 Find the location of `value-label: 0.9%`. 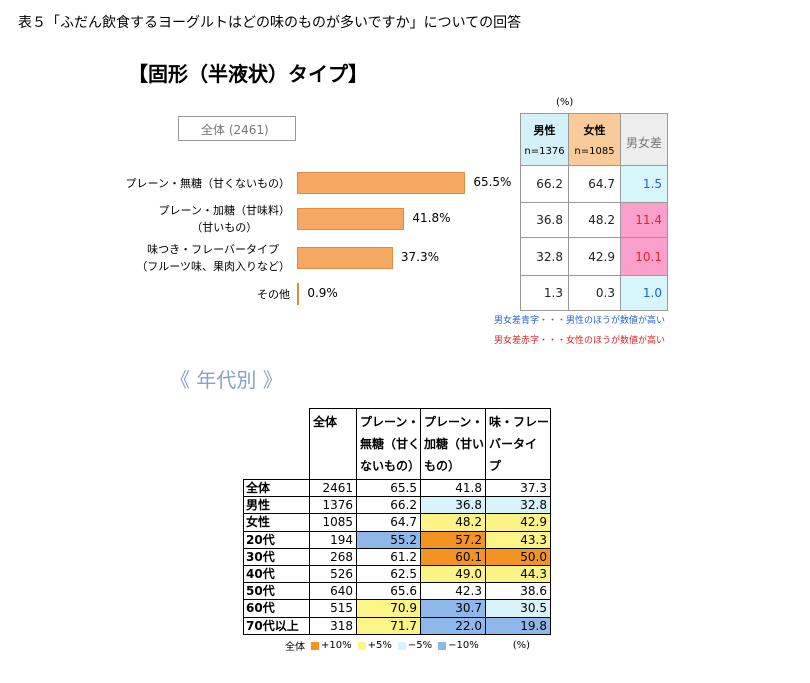

value-label: 0.9% is located at coordinates (322, 293).